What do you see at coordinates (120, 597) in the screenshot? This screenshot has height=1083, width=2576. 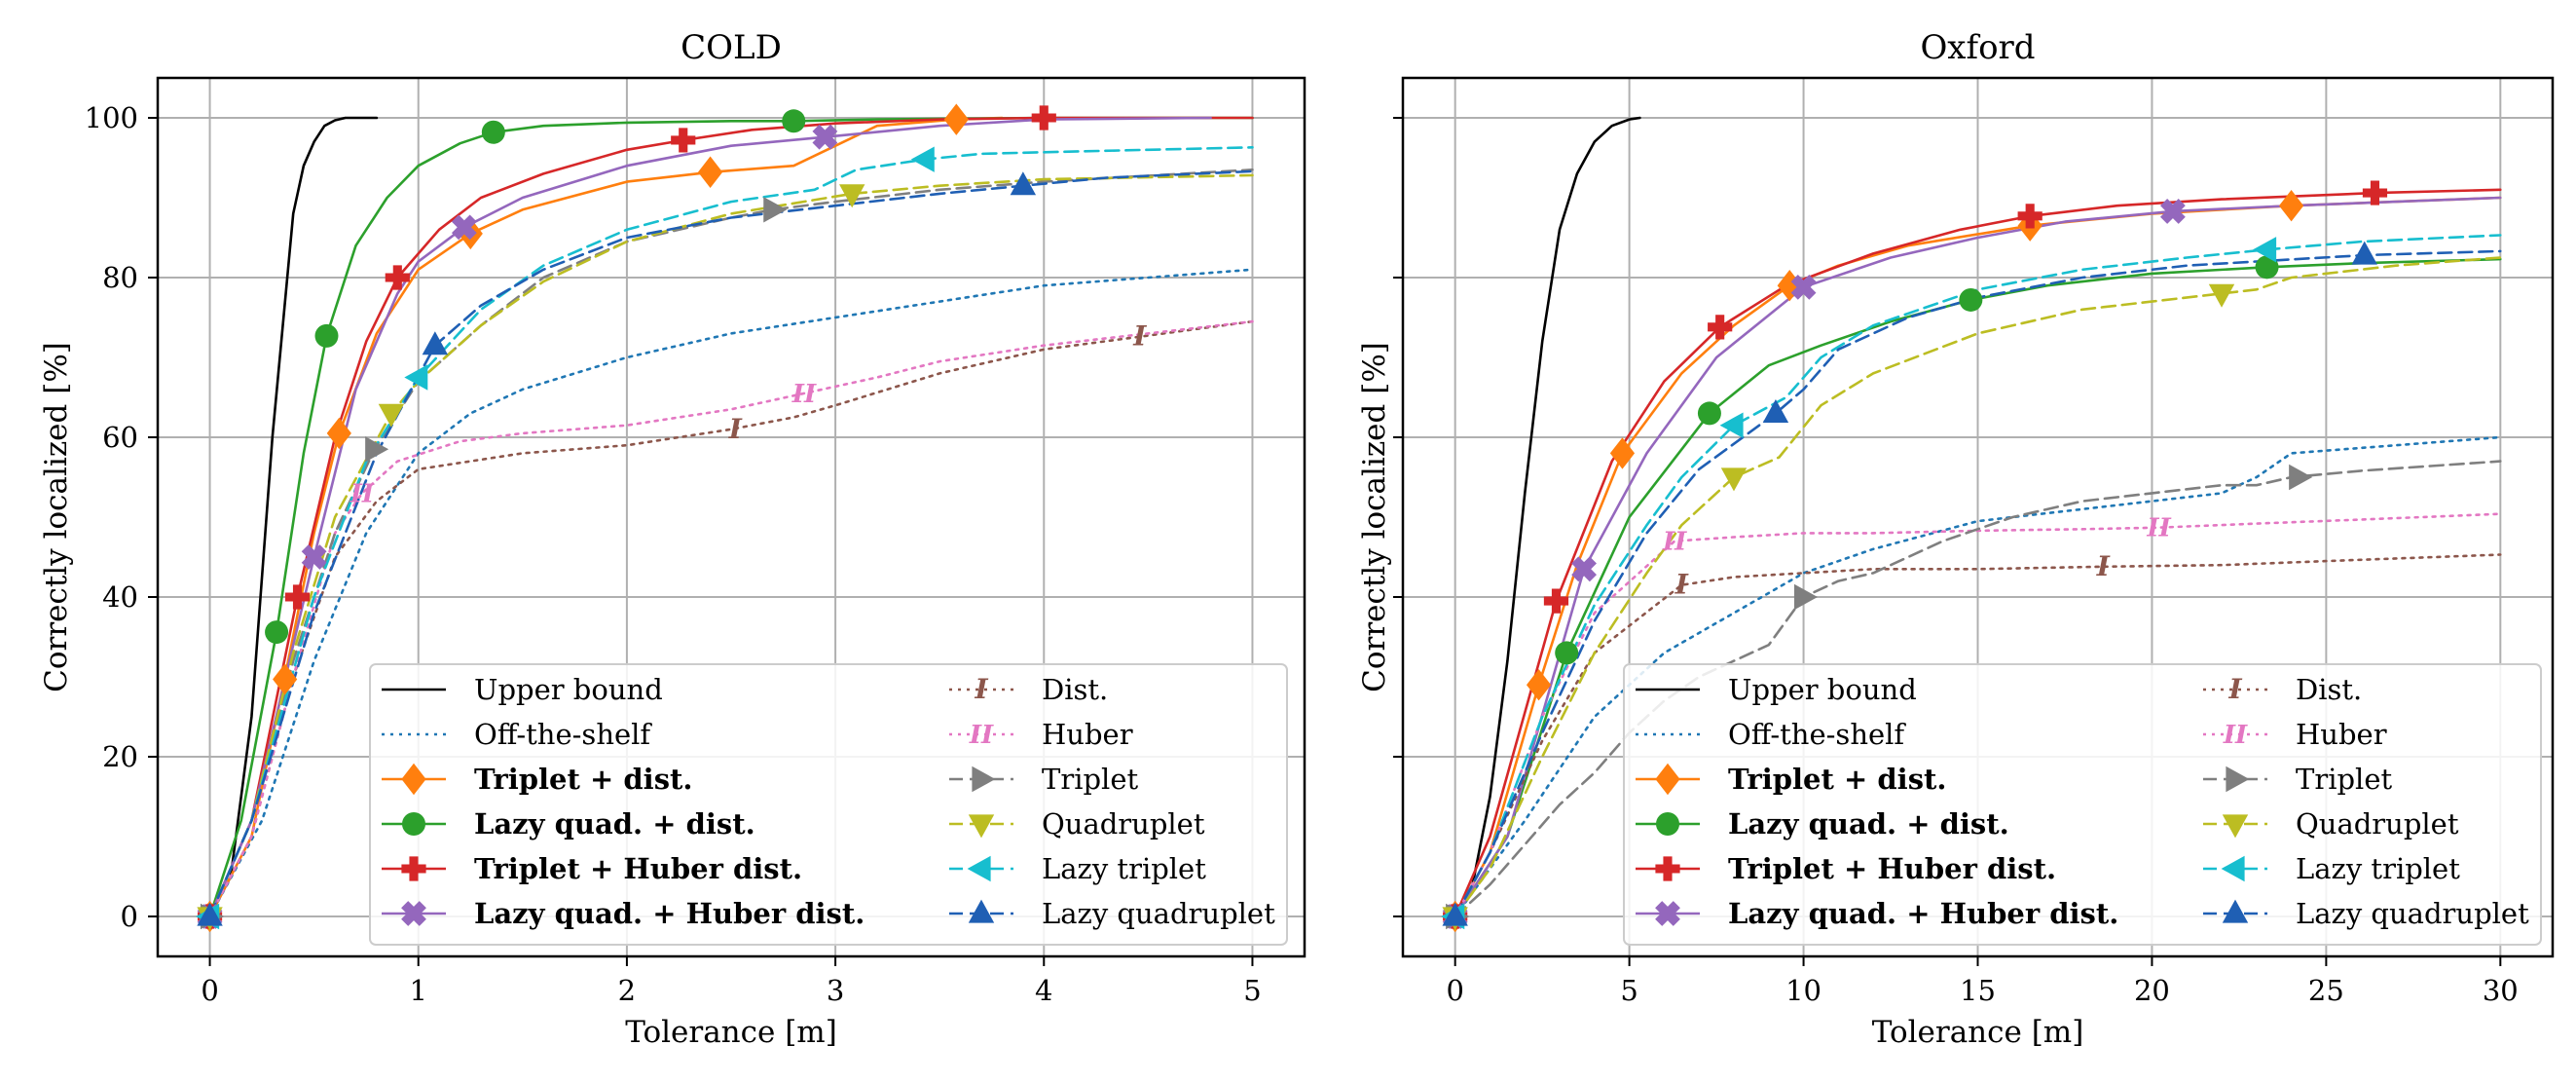 I see `y-tick-label: 40` at bounding box center [120, 597].